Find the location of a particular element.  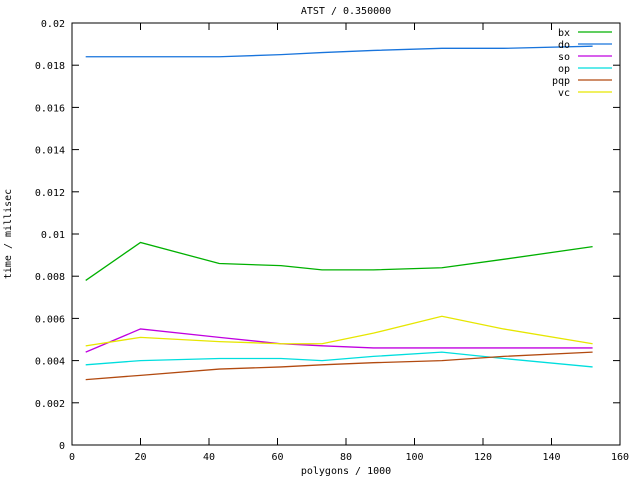

legend-item-so: so is located at coordinates (585, 57).